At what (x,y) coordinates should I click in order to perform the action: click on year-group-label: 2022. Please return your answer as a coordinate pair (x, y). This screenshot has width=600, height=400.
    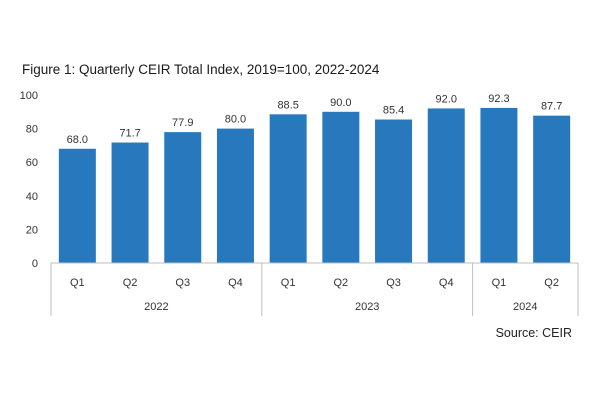
    Looking at the image, I should click on (156, 307).